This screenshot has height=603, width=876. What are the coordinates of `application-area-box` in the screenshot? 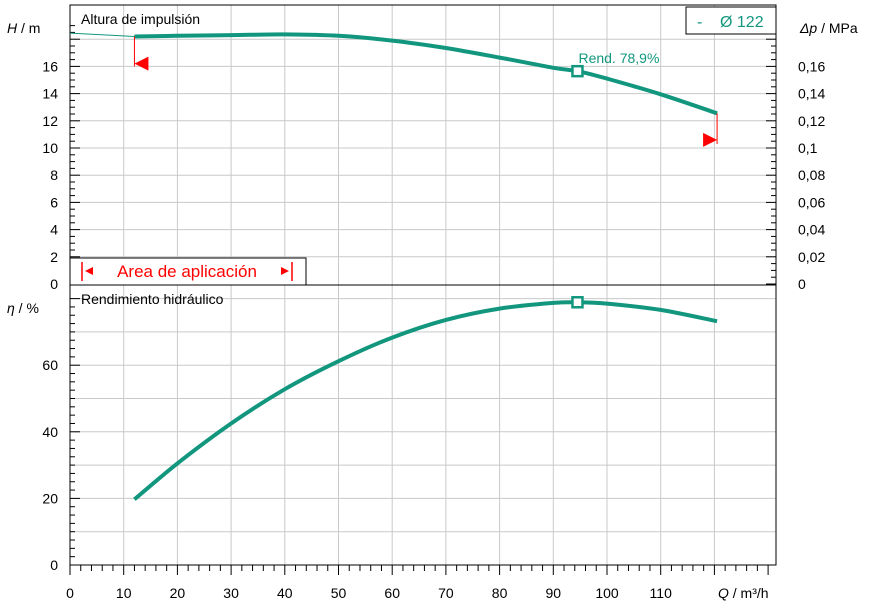 It's located at (188, 271).